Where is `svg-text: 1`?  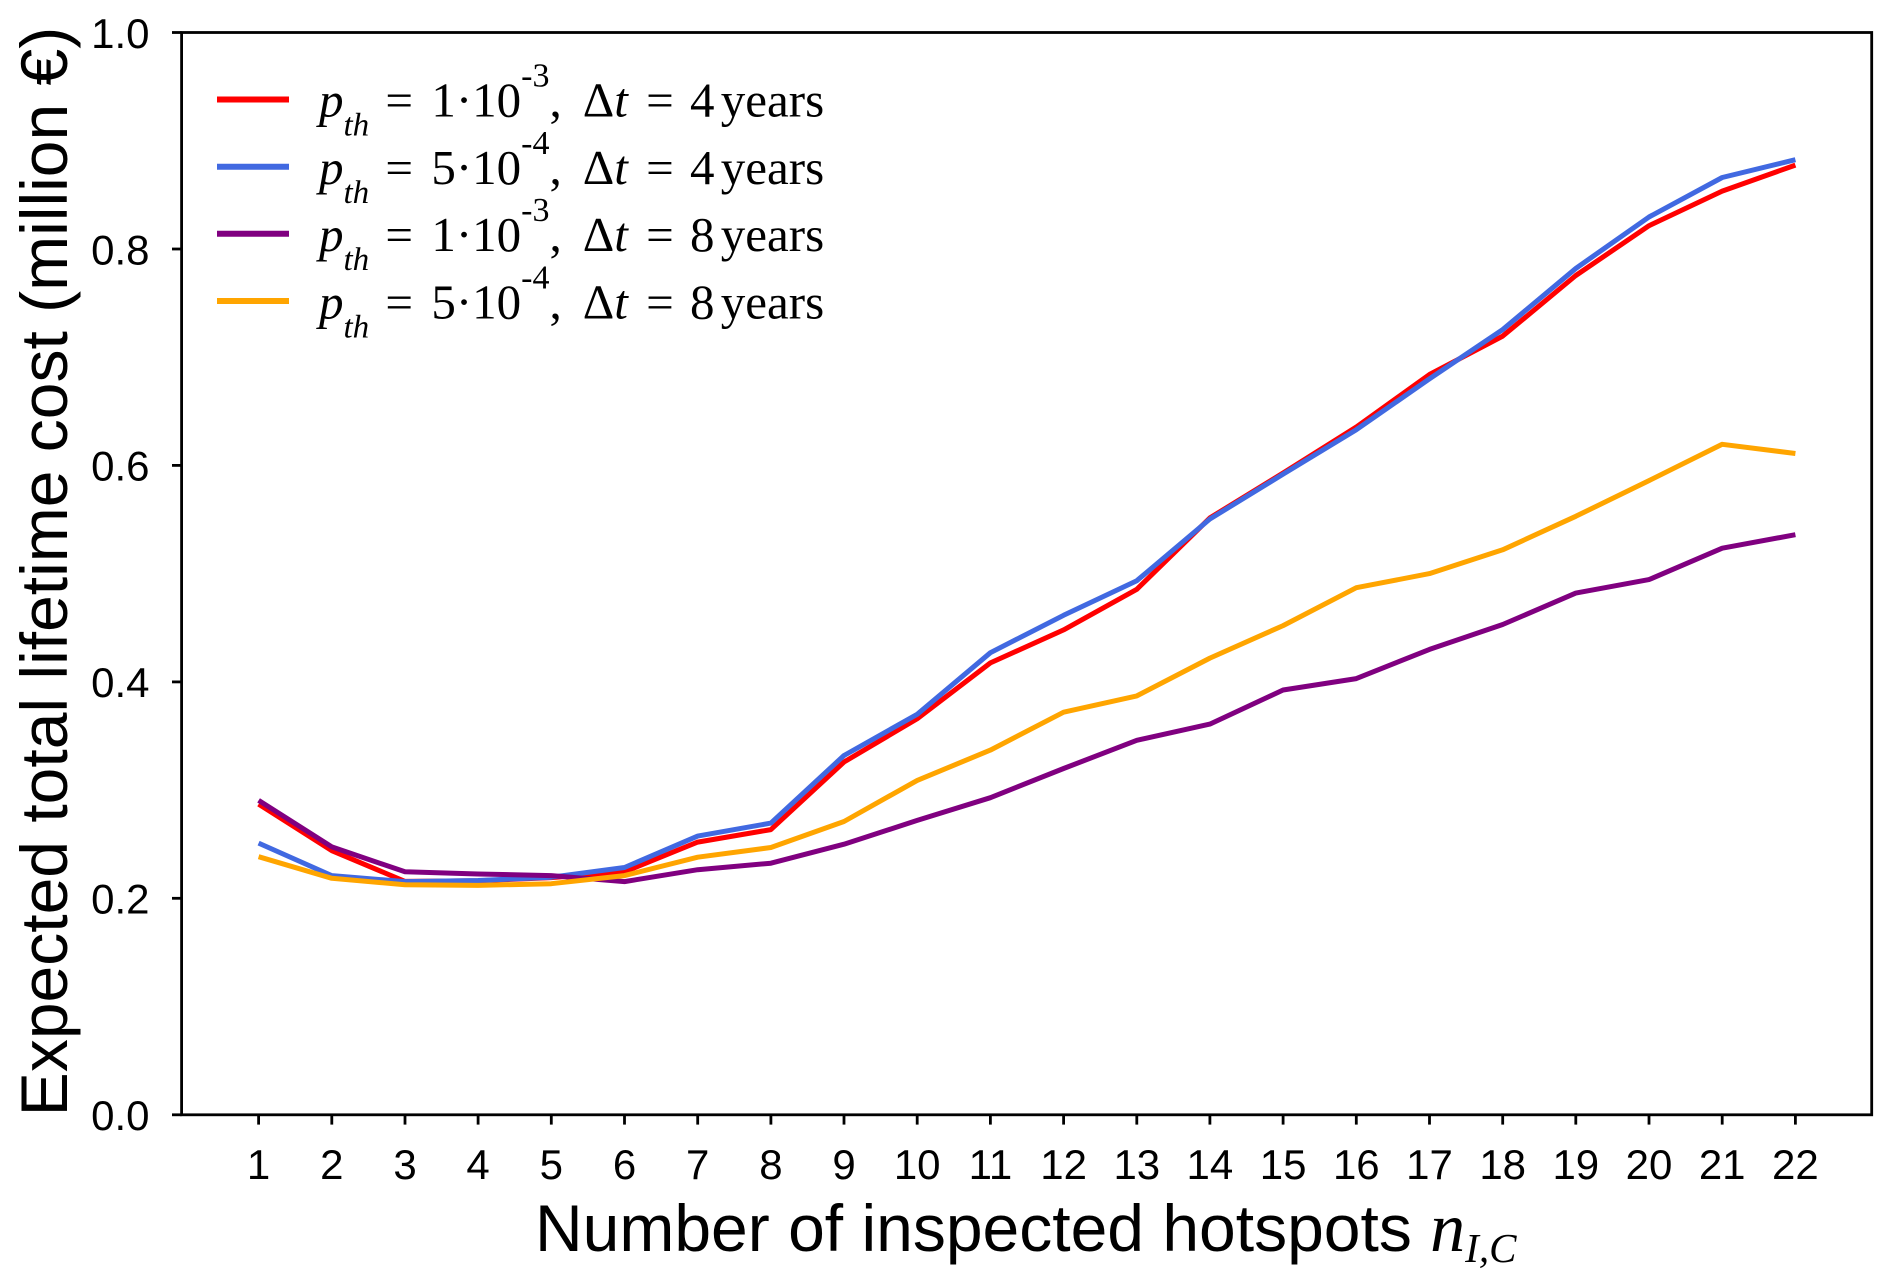
svg-text: 1 is located at coordinates (258, 1164).